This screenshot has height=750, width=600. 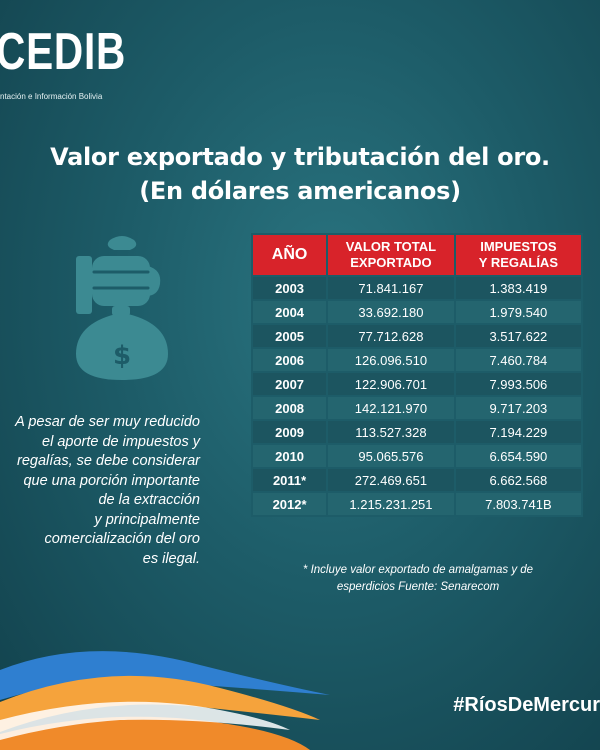 I want to click on cell-value: 122.906.701, so click(x=391, y=384).